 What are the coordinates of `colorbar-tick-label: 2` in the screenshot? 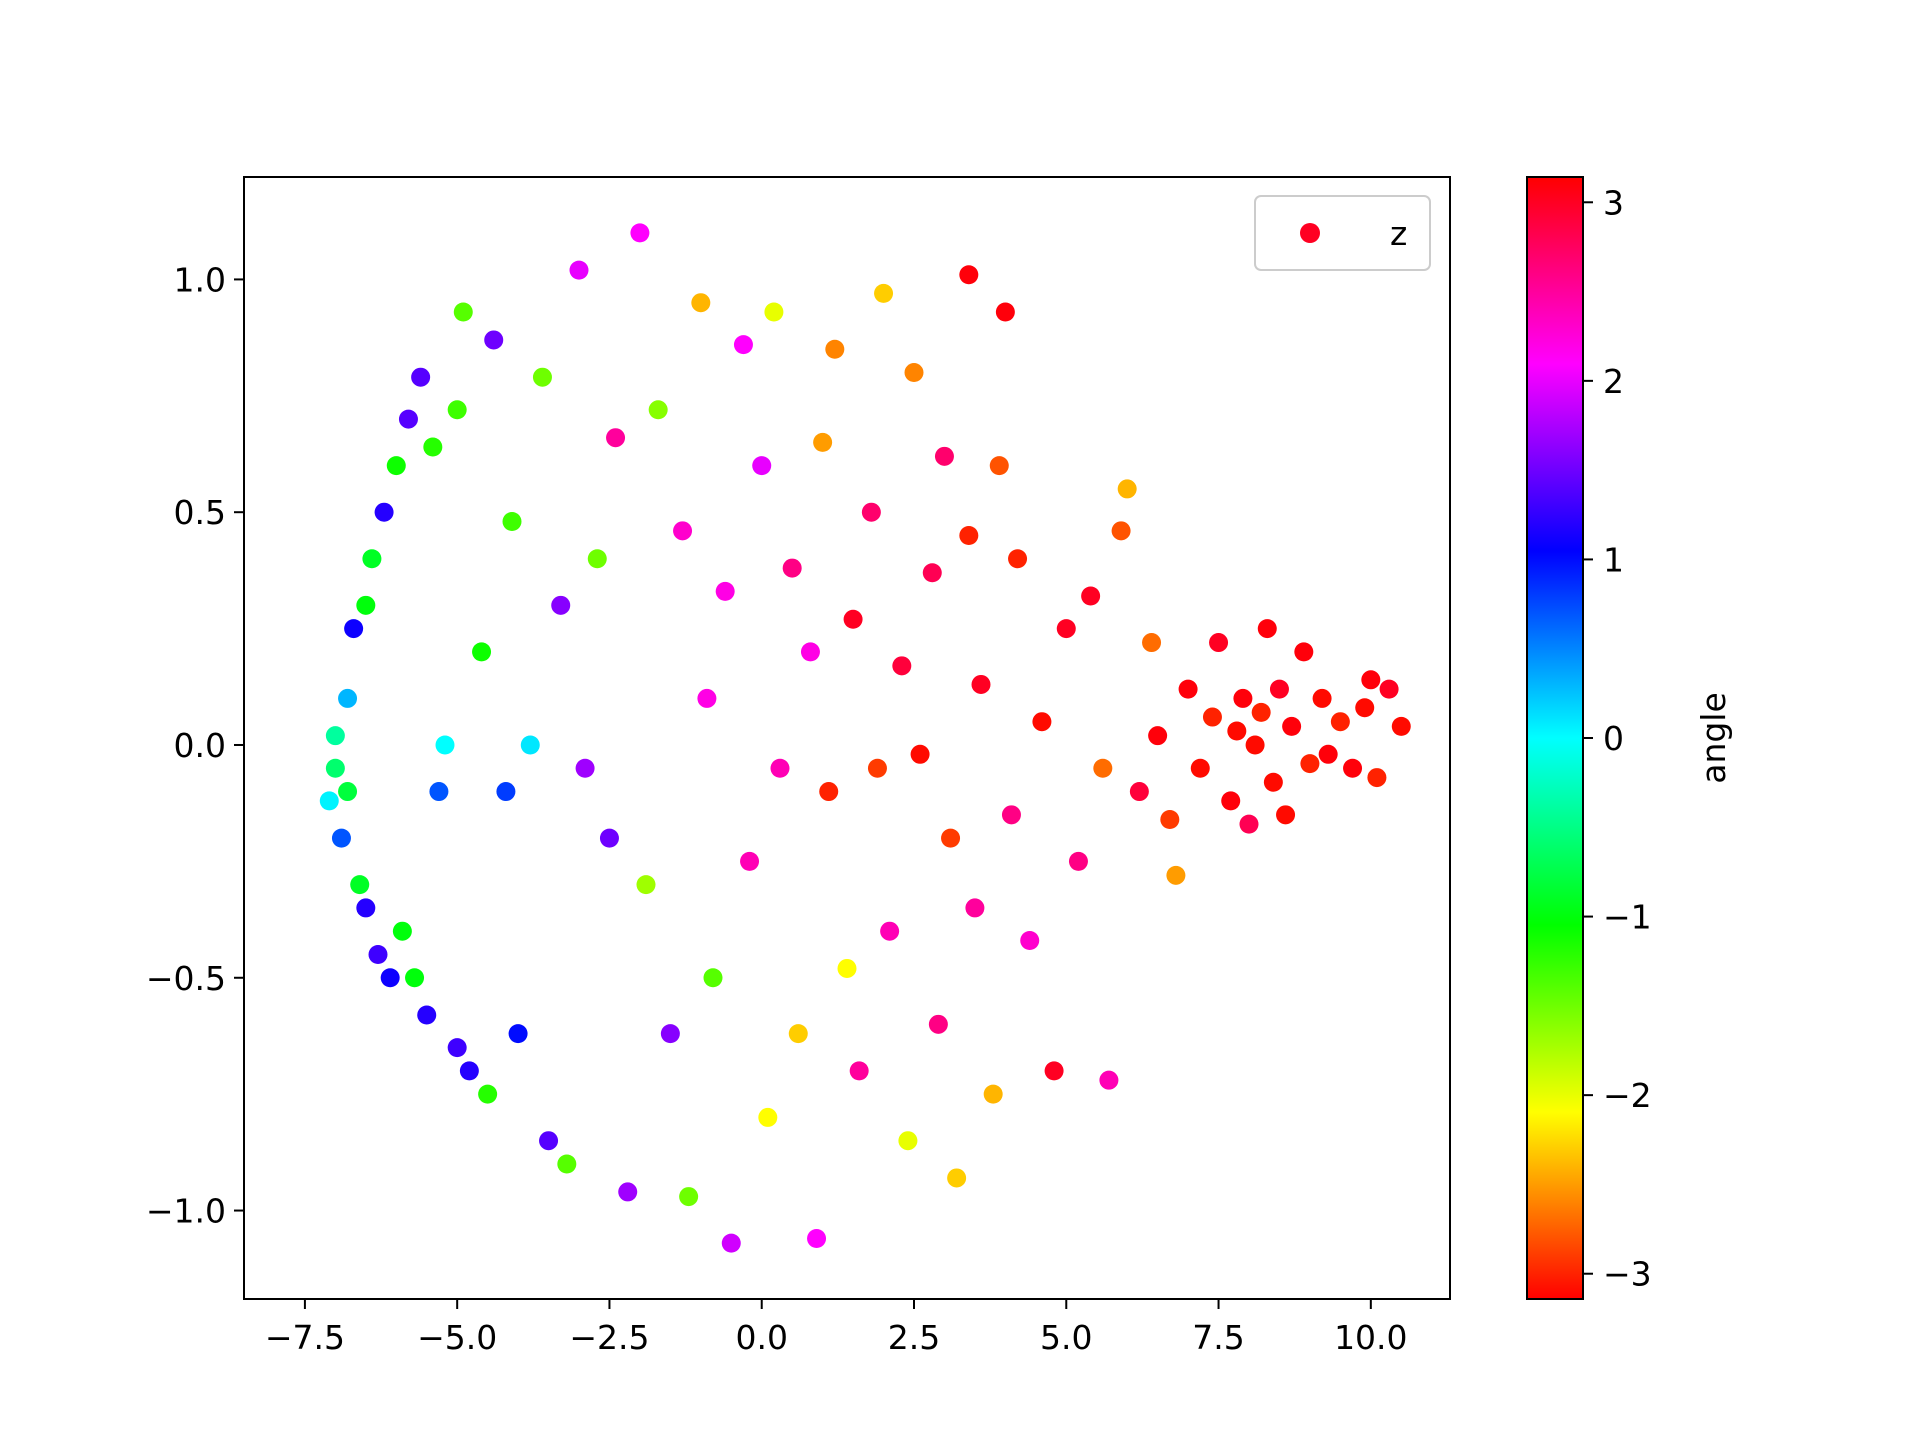 It's located at (1613, 381).